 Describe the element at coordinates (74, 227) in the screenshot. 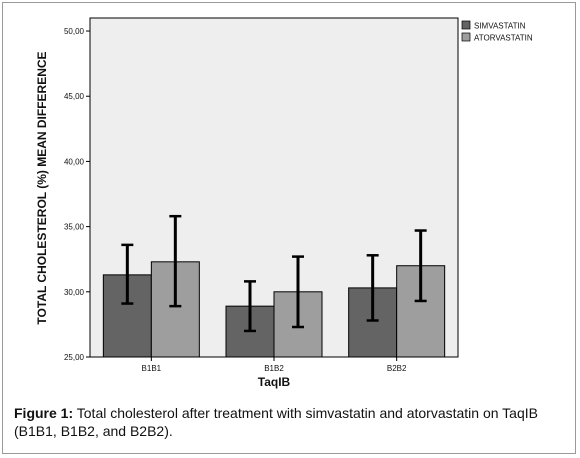

I see `y-tick-label: 35,00` at that location.